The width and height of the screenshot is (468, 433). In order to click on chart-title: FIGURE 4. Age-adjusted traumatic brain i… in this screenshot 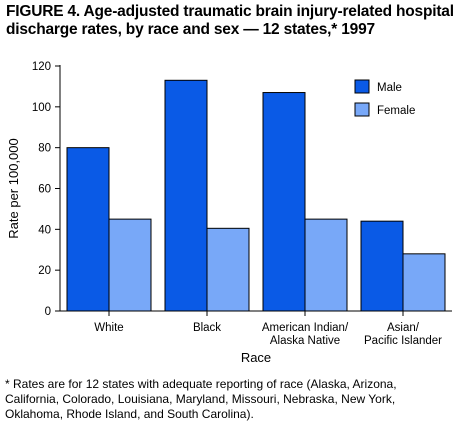, I will do `click(235, 21)`.